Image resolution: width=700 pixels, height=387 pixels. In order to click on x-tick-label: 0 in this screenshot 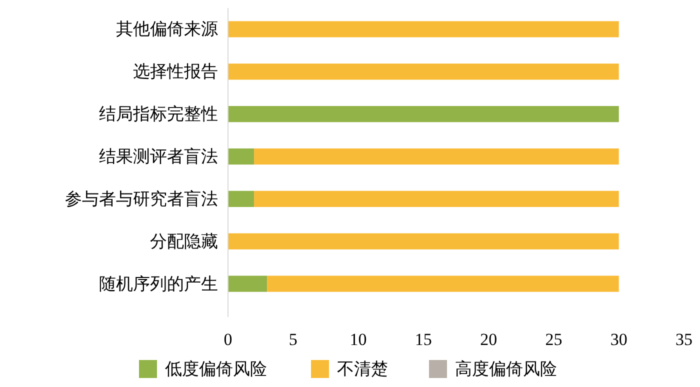, I will do `click(228, 339)`.